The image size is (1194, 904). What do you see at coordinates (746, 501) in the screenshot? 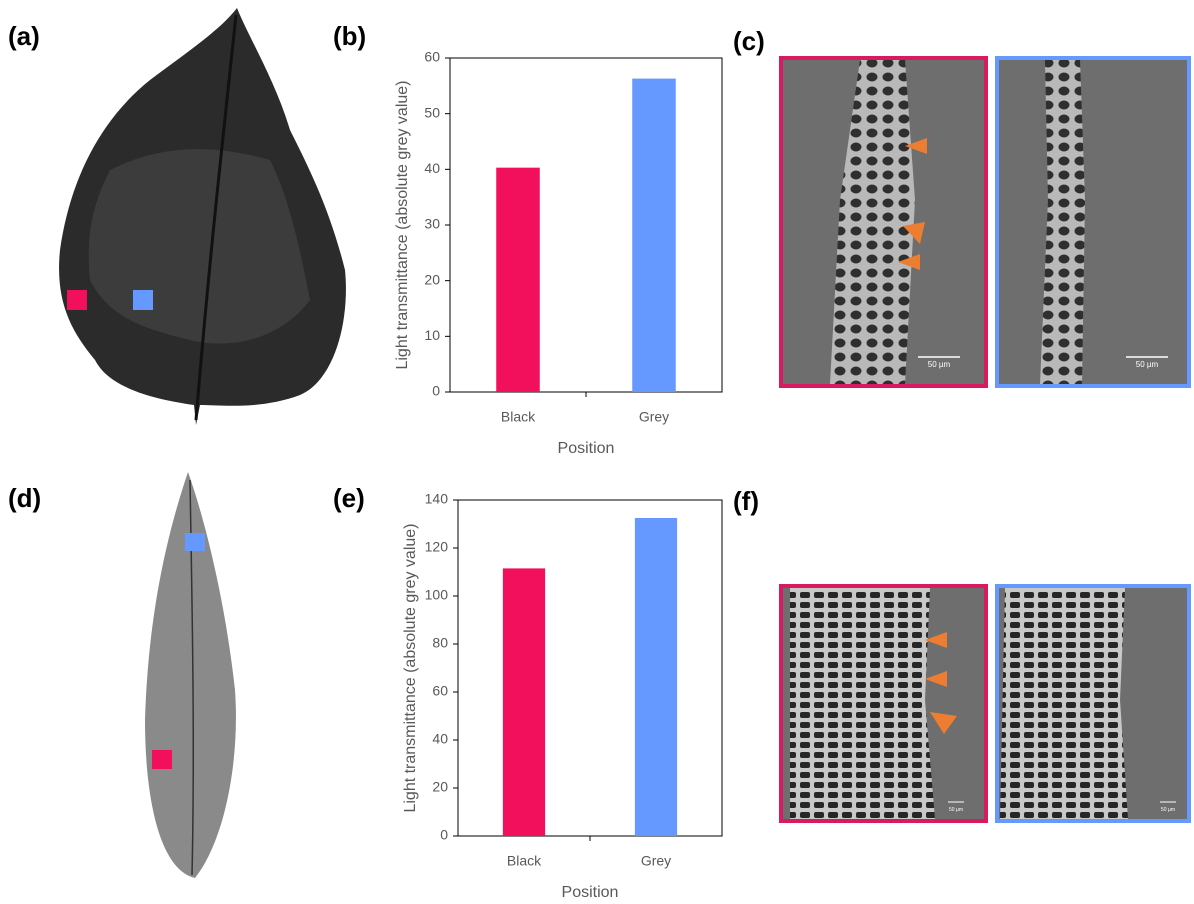
I see `panel-label: (f)` at bounding box center [746, 501].